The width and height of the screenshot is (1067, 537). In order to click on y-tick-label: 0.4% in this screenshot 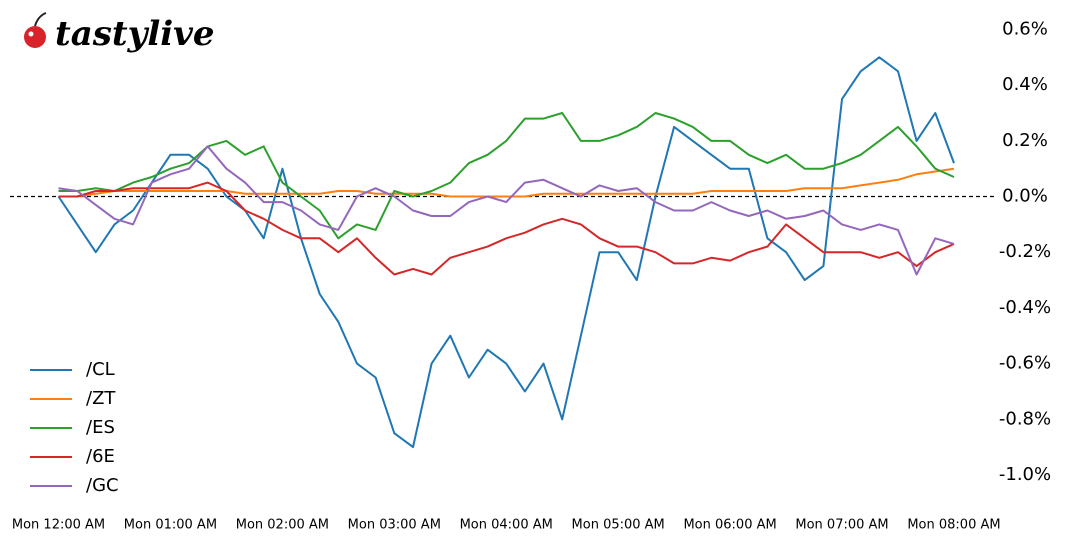, I will do `click(1025, 84)`.